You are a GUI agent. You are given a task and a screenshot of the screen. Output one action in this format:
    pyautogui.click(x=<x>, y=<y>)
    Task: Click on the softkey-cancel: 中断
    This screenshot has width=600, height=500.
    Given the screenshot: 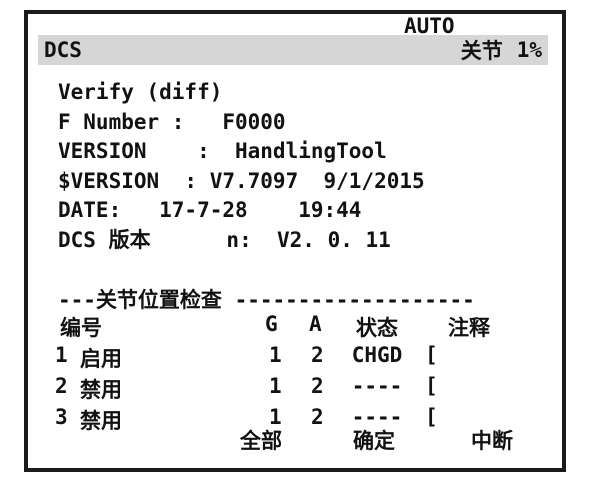 What is the action you would take?
    pyautogui.click(x=492, y=441)
    